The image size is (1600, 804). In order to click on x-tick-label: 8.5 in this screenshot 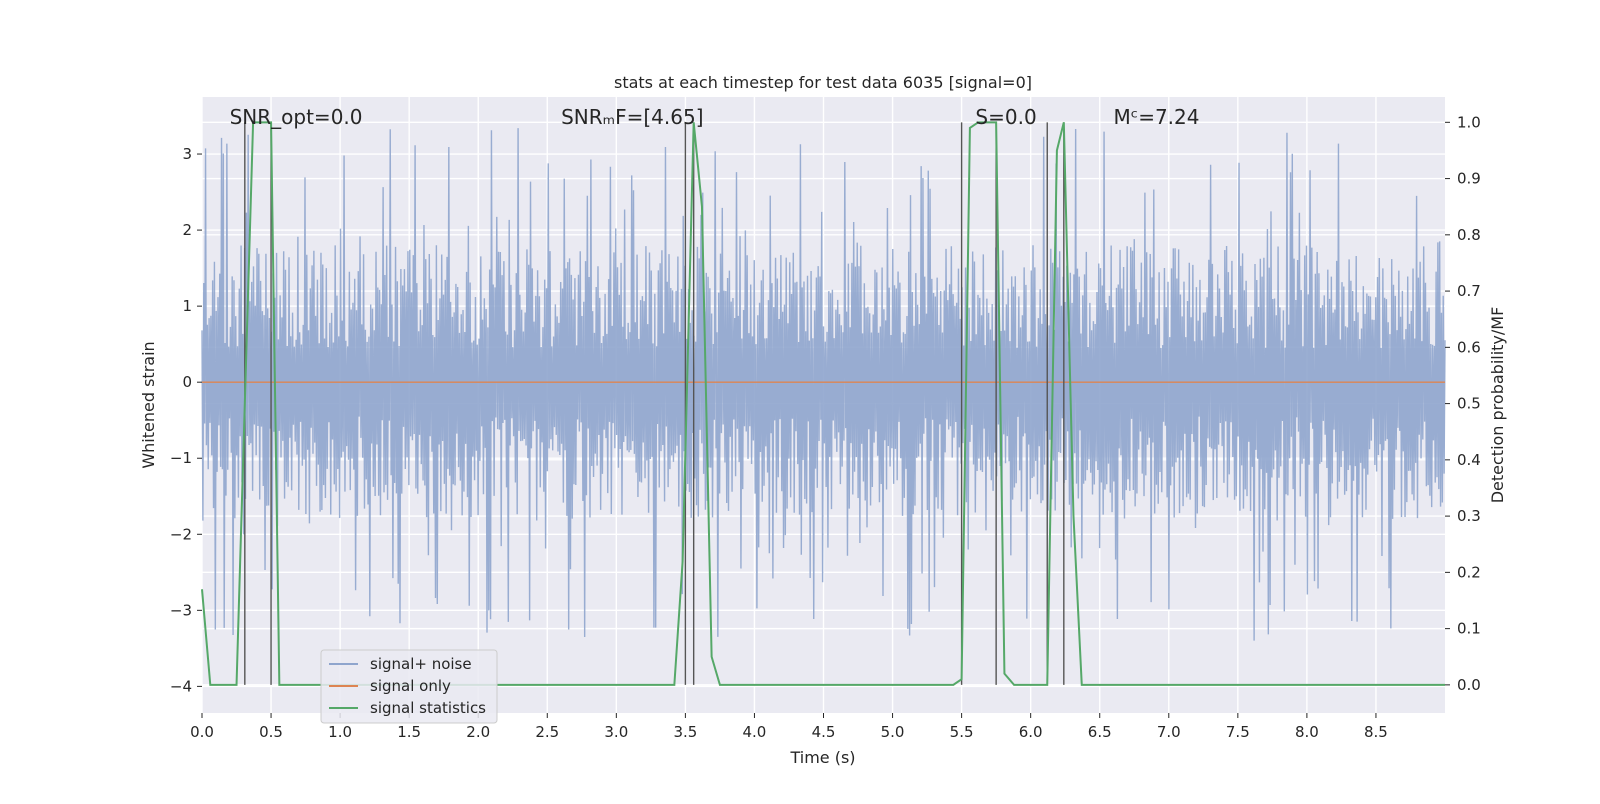, I will do `click(1376, 732)`.